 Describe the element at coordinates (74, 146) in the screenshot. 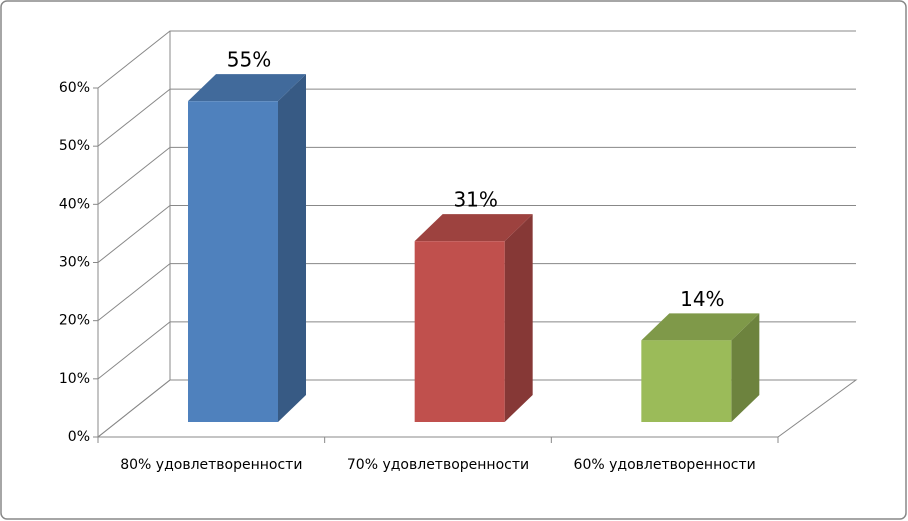

I see `y-tick-label: 50%` at that location.